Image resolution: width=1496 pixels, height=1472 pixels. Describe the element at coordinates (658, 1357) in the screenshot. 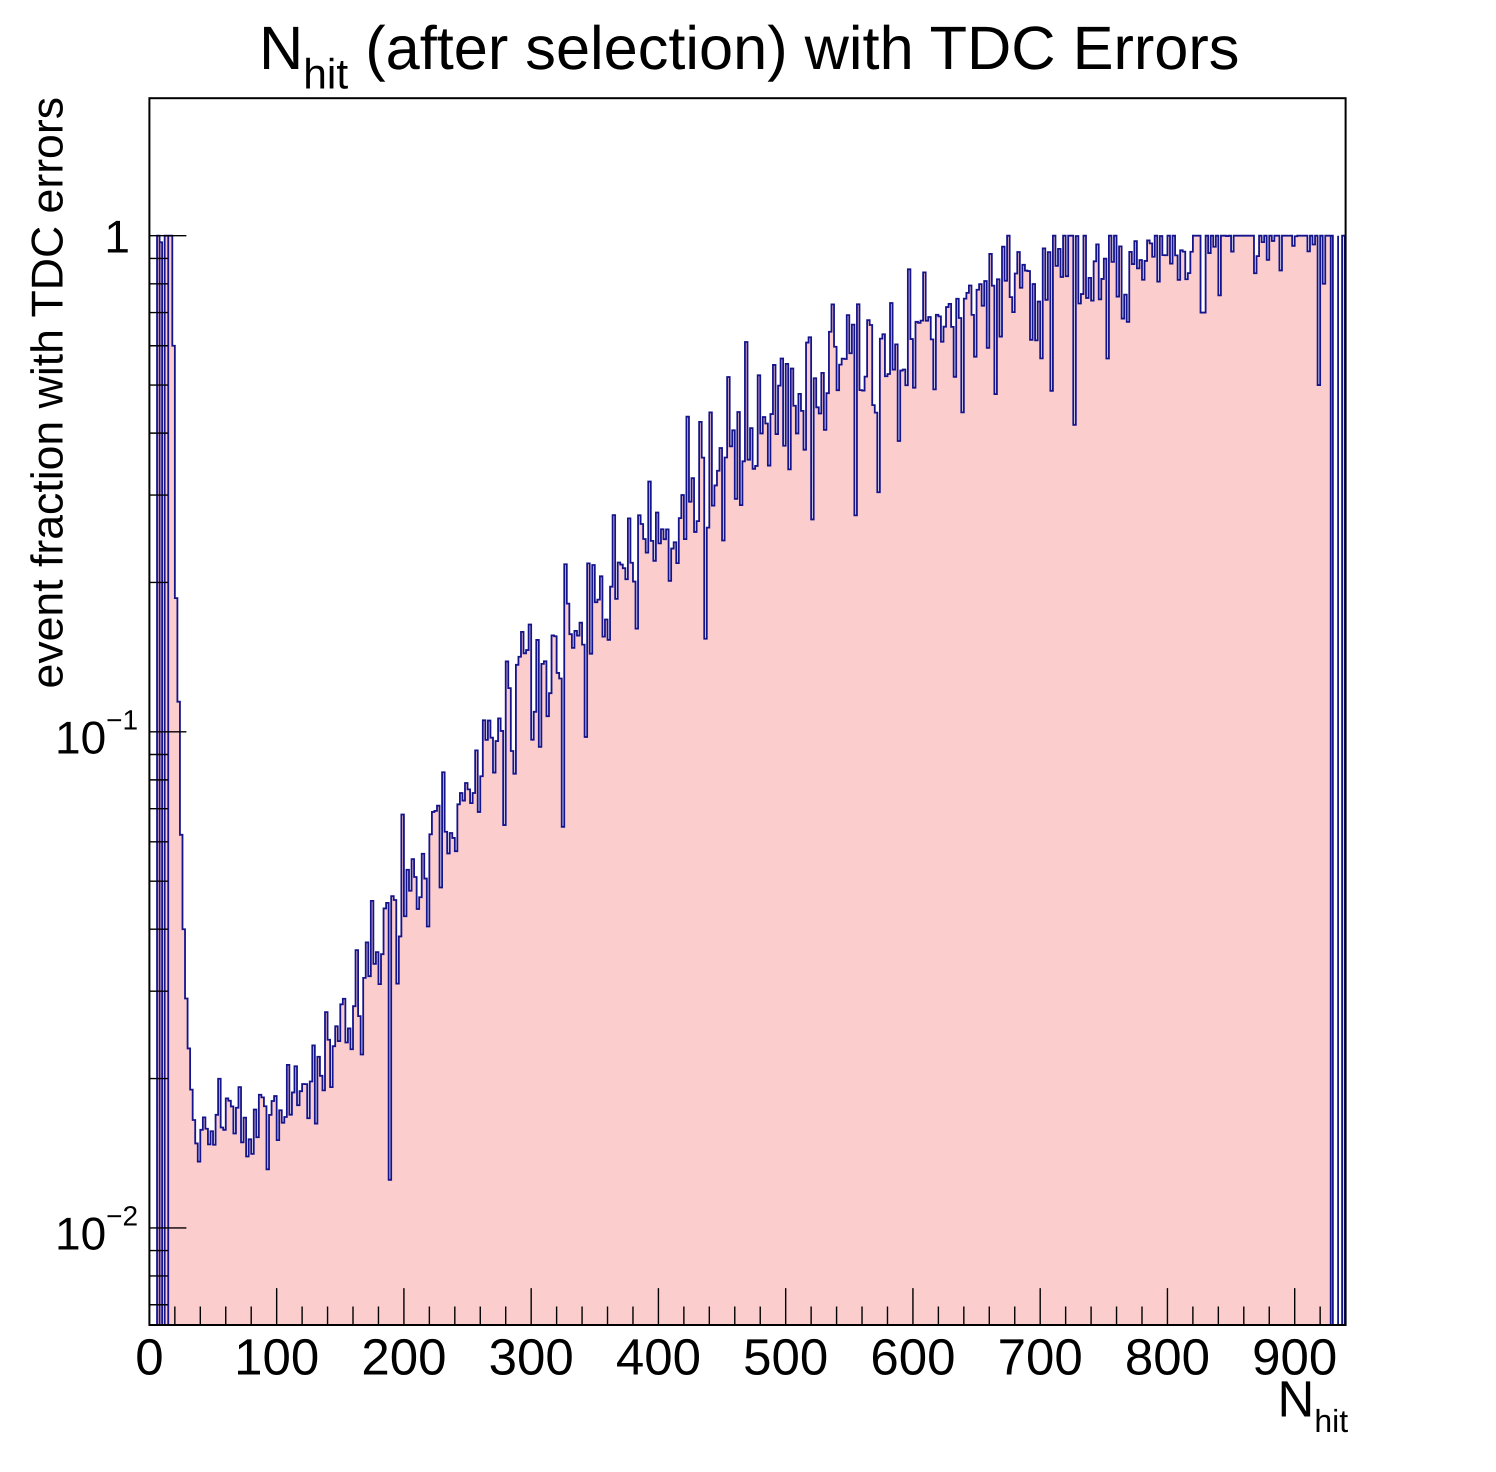

I see `svg-text: 400` at that location.